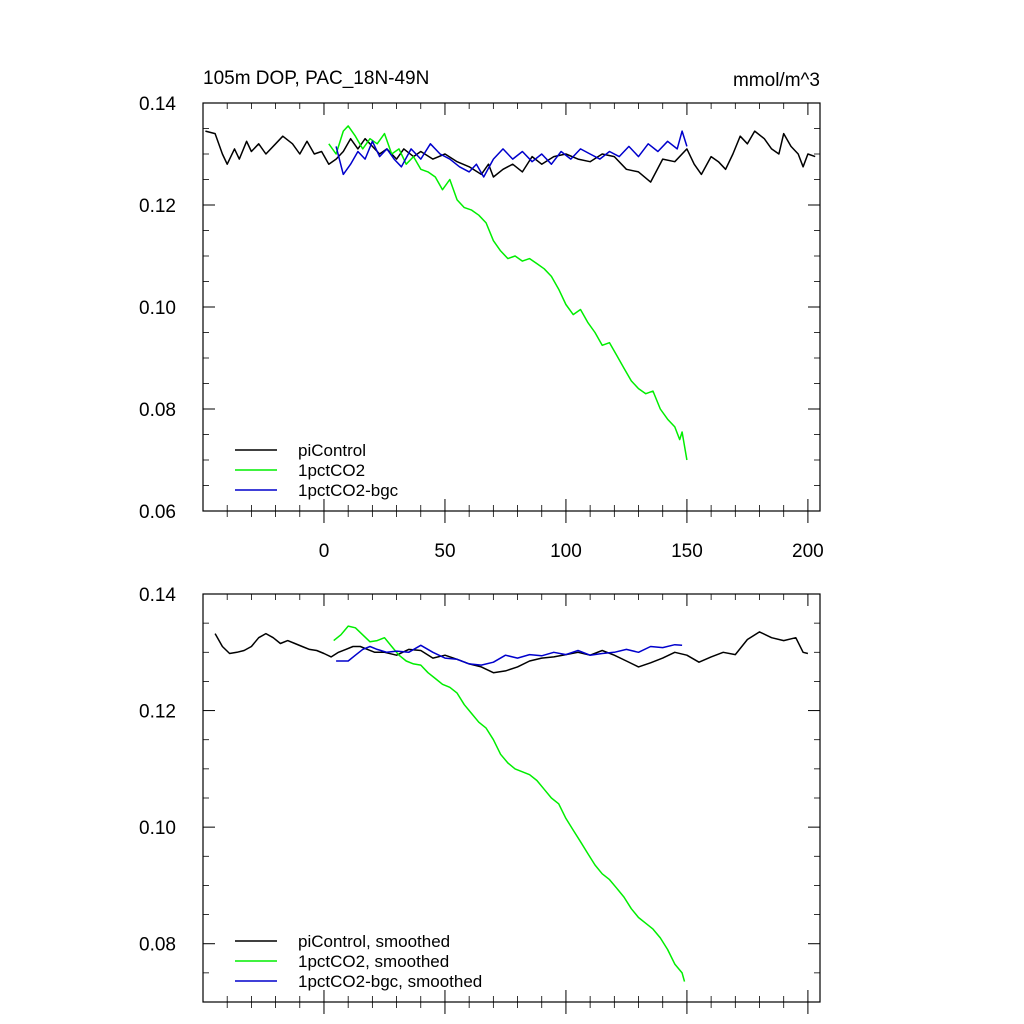  I want to click on legend-label: 1pctCO2-bgc, smoothed, so click(390, 981).